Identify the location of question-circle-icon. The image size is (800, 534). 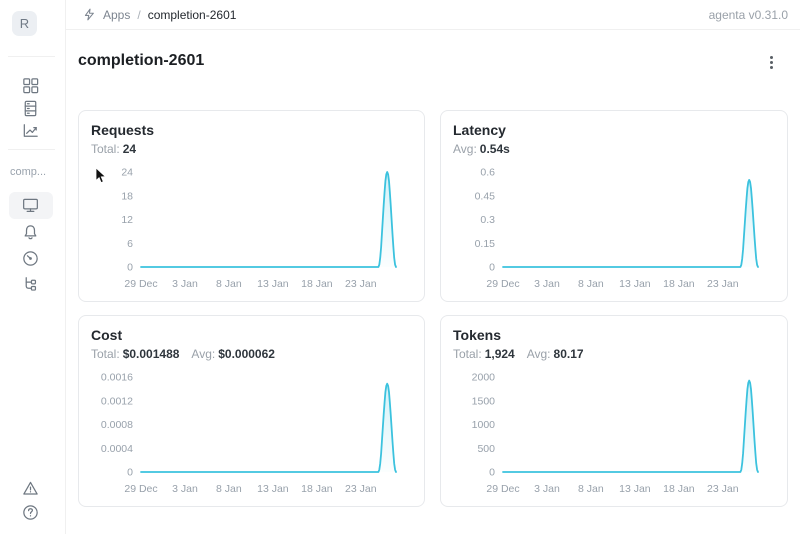
(30, 512).